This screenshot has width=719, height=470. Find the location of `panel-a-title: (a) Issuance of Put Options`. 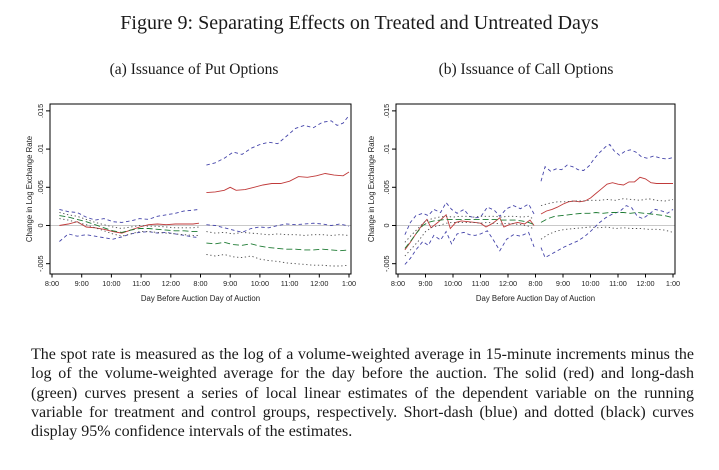

panel-a-title: (a) Issuance of Put Options is located at coordinates (194, 69).